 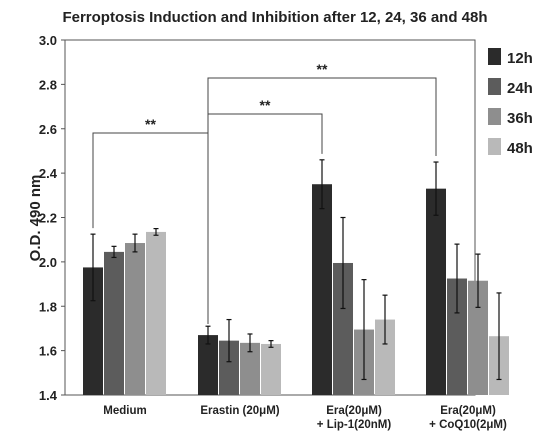 What do you see at coordinates (48, 218) in the screenshot?
I see `y-tick-label: 2.2` at bounding box center [48, 218].